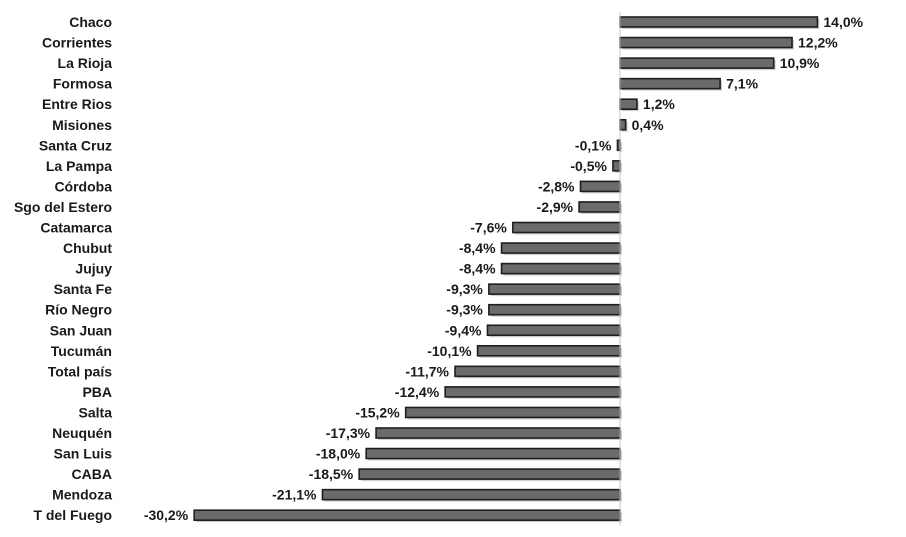 The width and height of the screenshot is (906, 537). Describe the element at coordinates (63, 207) in the screenshot. I see `category-label-sgo-del-estero: Sgo del Estero` at that location.